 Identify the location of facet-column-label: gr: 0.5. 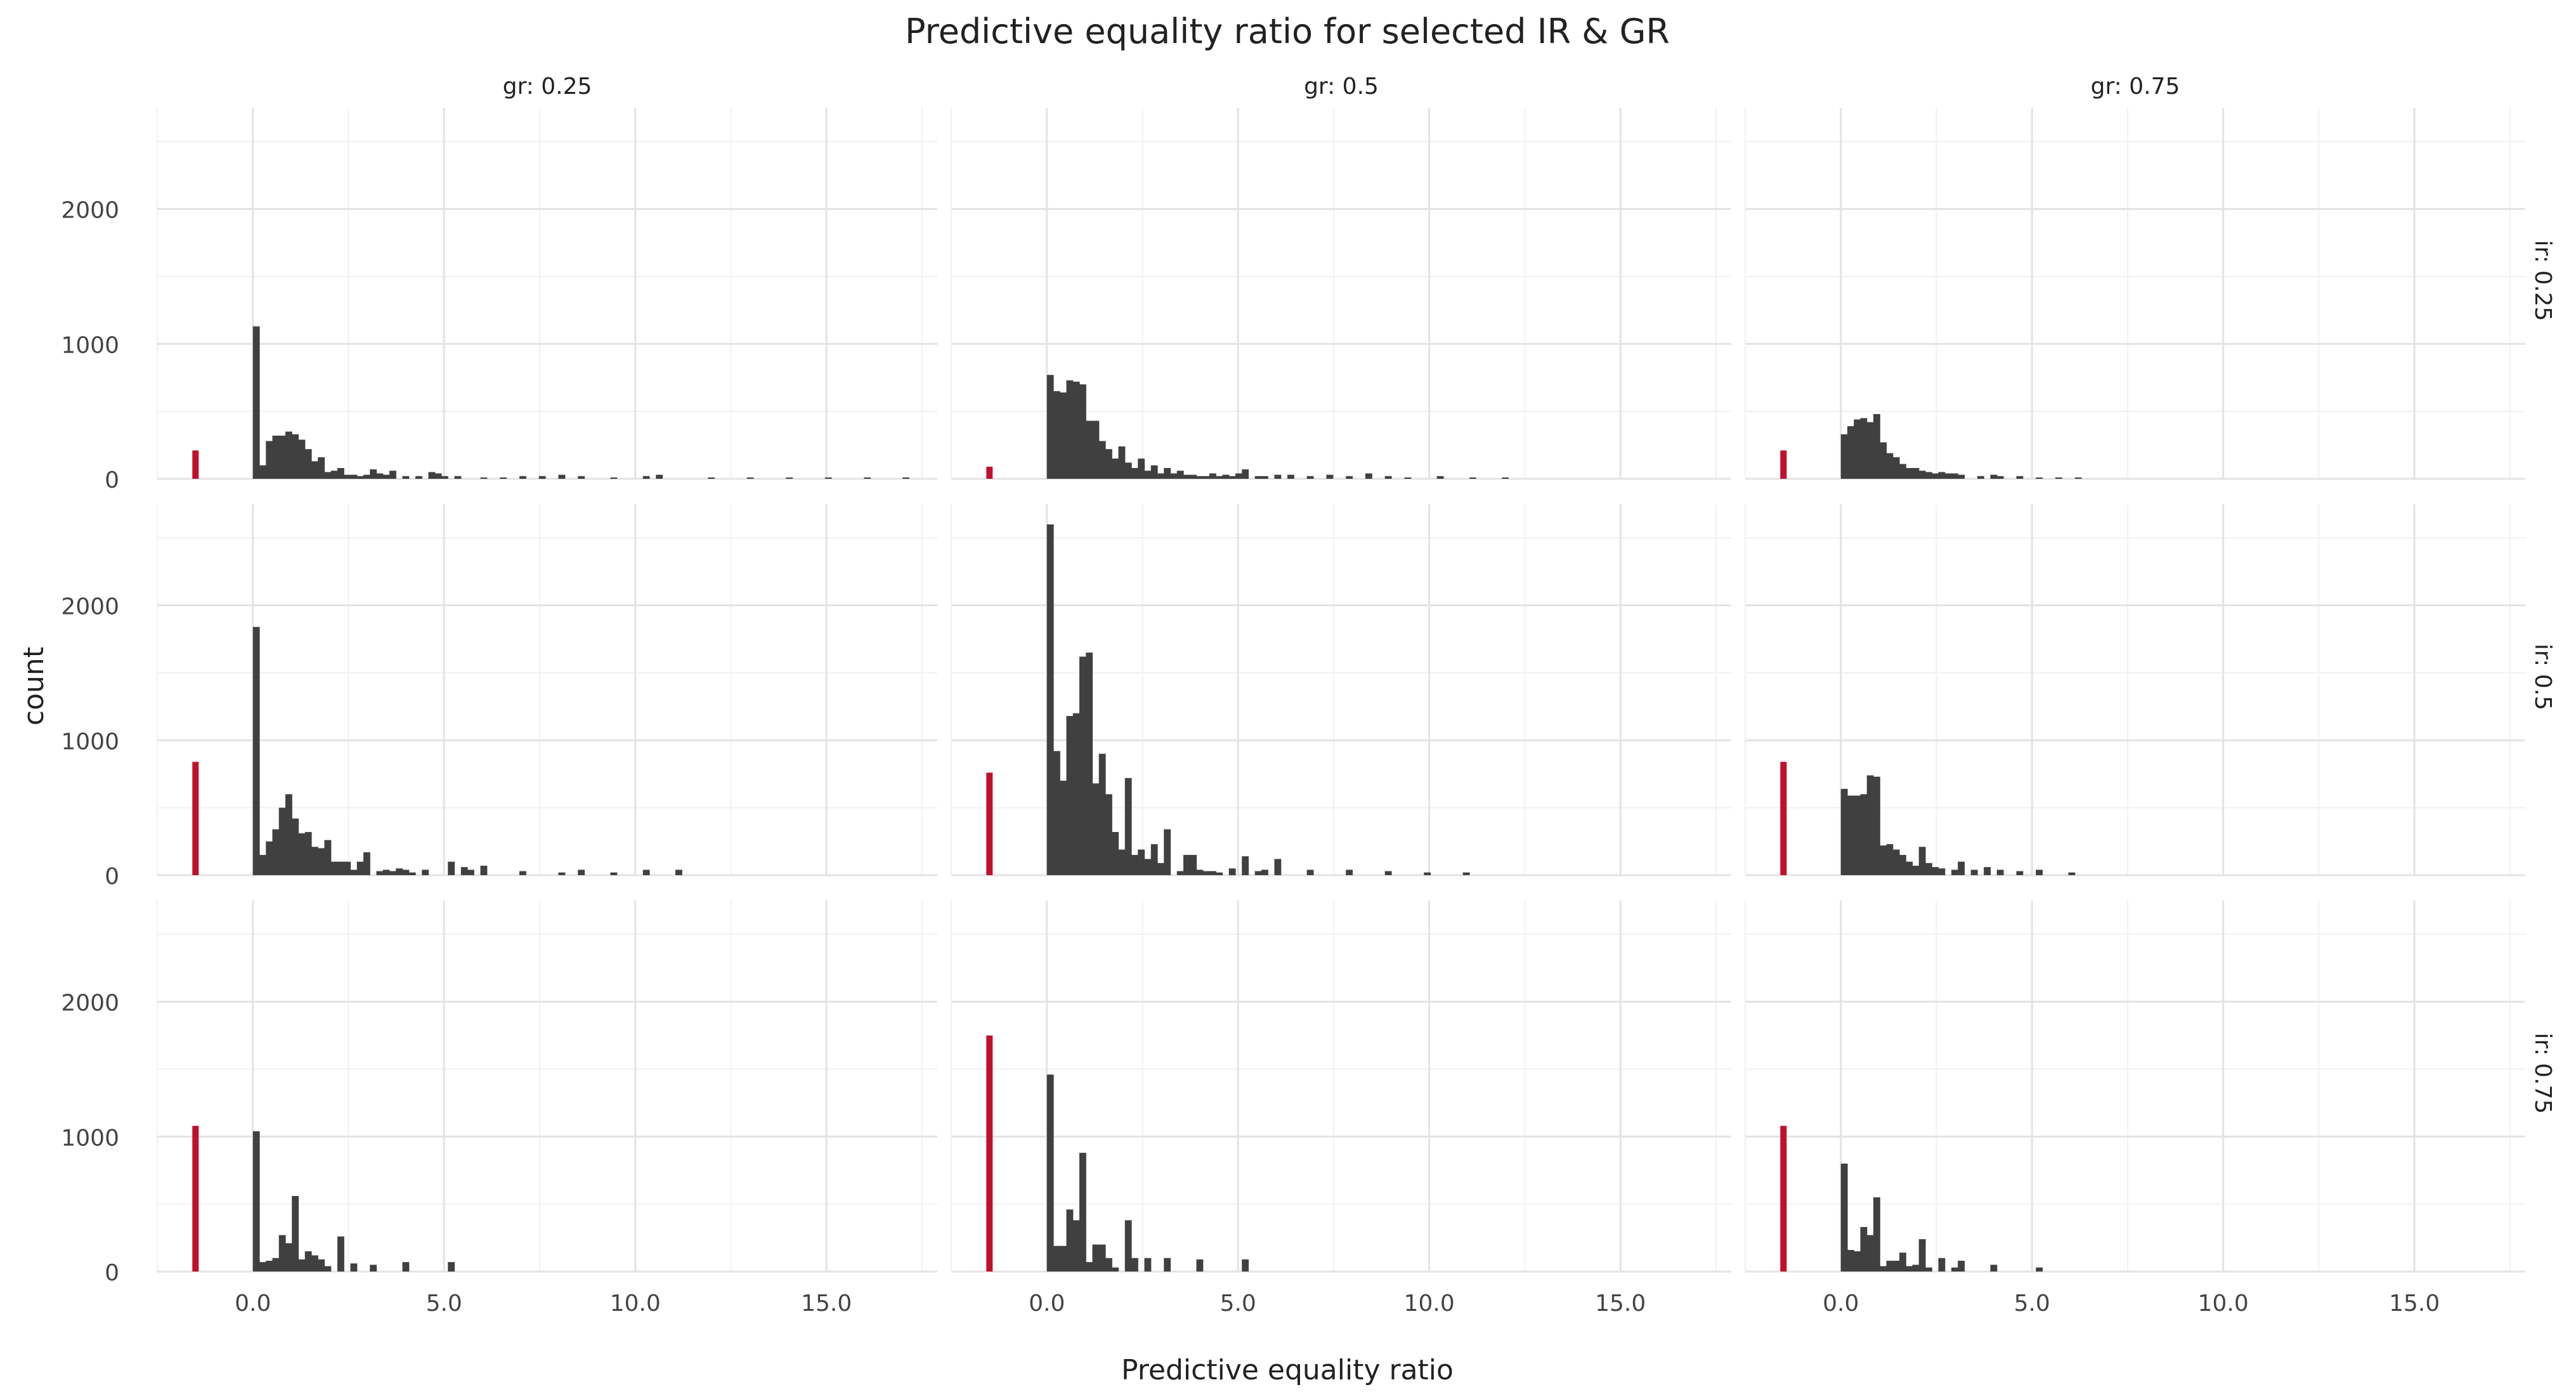
(1342, 87).